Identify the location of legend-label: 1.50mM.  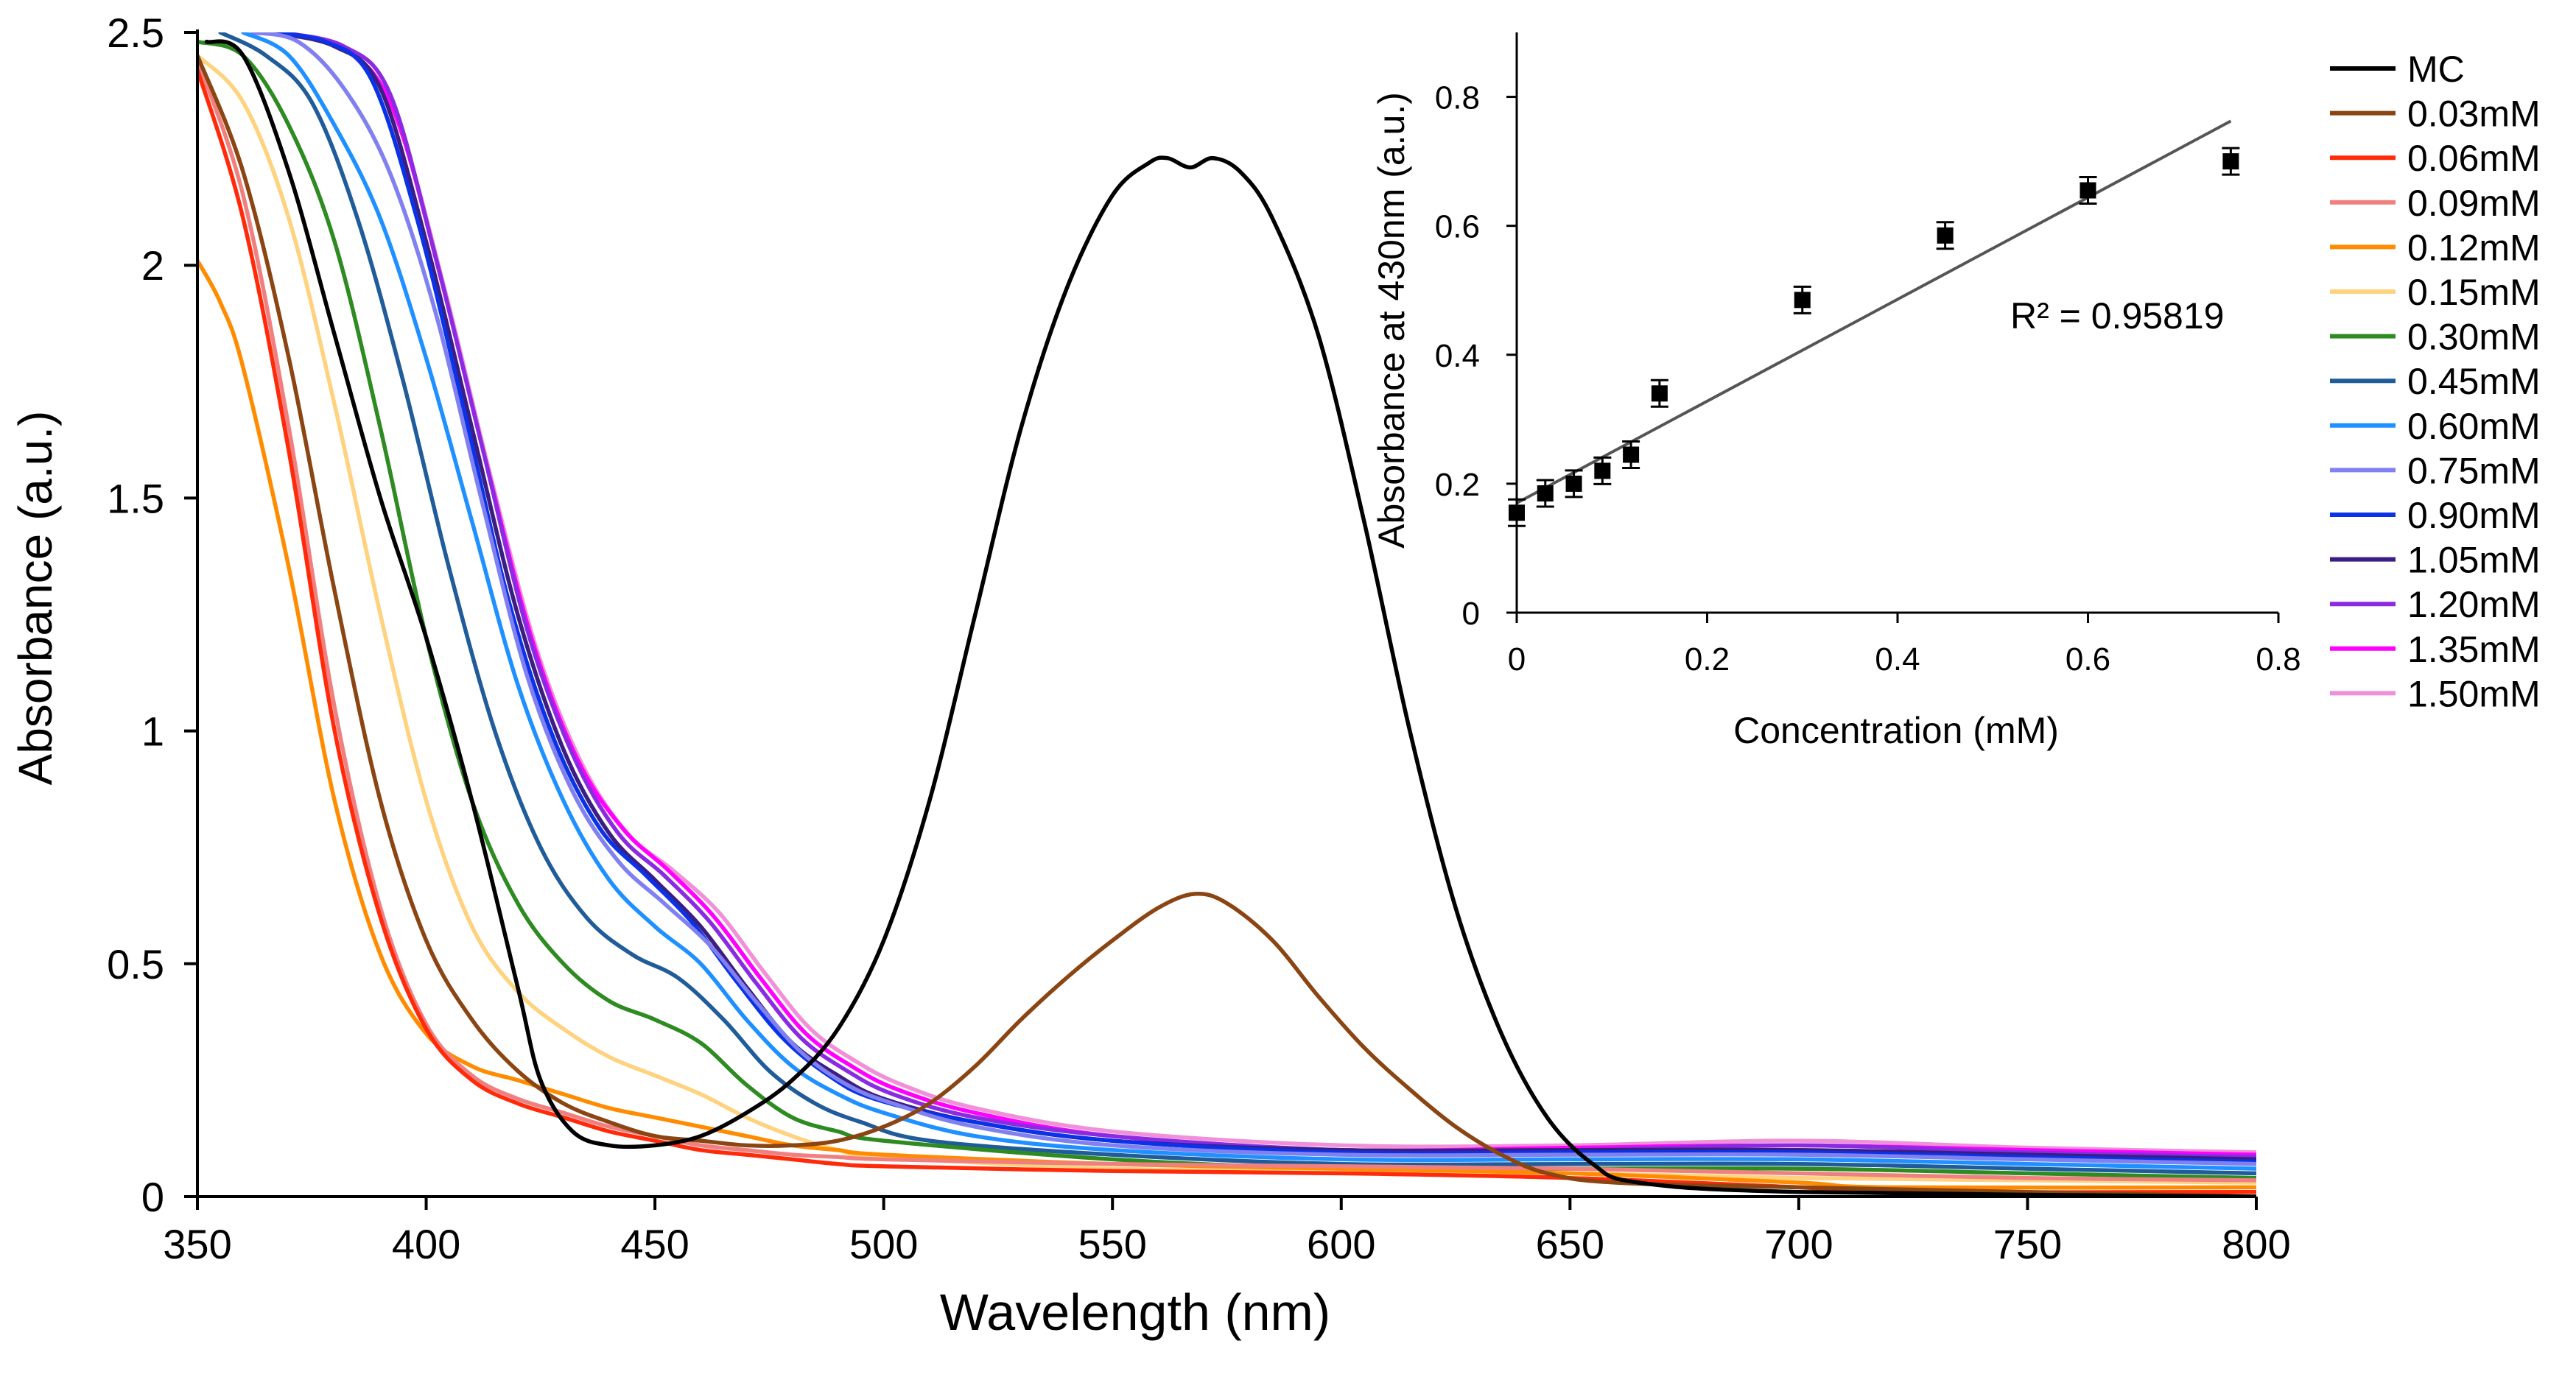
(2474, 693).